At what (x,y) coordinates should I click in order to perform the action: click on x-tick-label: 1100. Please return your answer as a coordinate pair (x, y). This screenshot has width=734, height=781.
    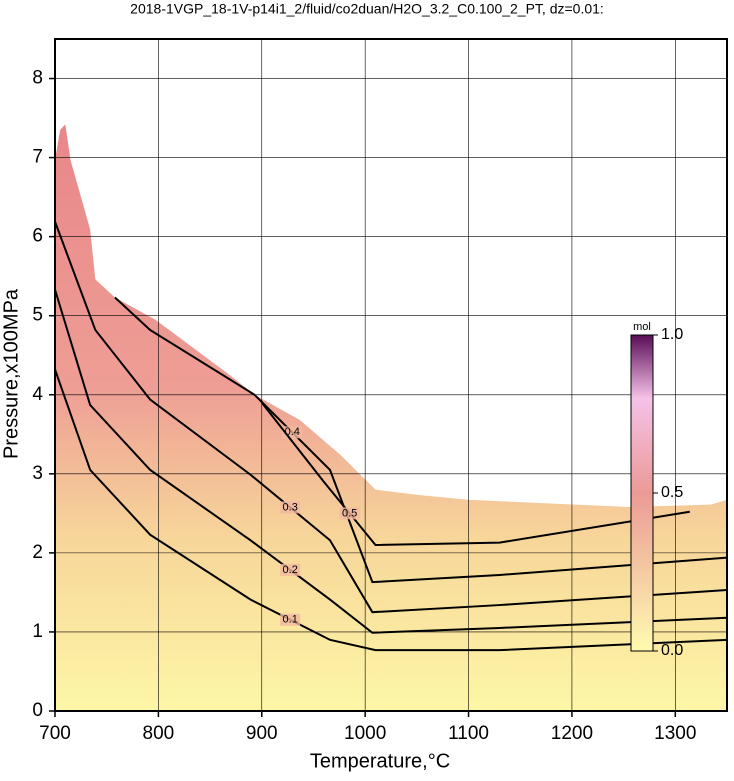
    Looking at the image, I should click on (468, 733).